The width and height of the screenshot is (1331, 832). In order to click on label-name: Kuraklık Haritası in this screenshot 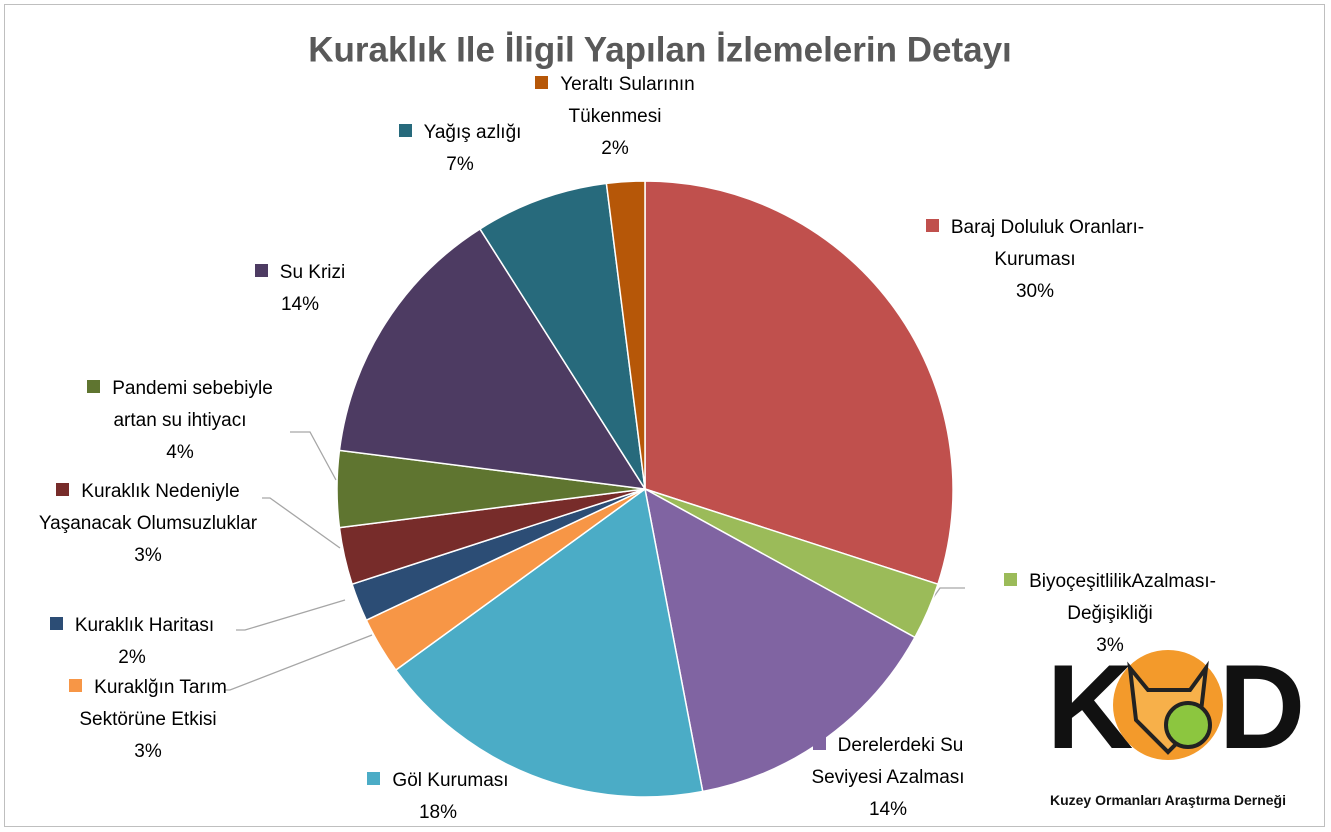, I will do `click(132, 626)`.